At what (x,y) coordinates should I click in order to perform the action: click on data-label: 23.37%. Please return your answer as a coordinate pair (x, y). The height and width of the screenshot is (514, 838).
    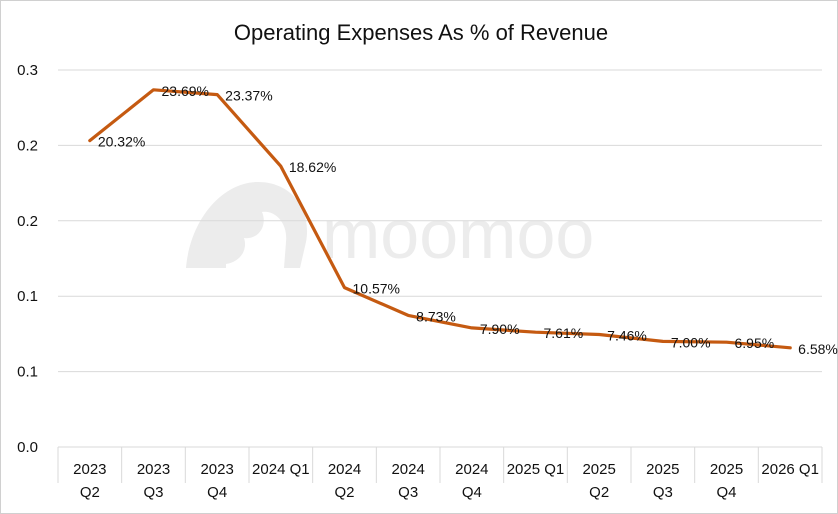
    Looking at the image, I should click on (248, 96).